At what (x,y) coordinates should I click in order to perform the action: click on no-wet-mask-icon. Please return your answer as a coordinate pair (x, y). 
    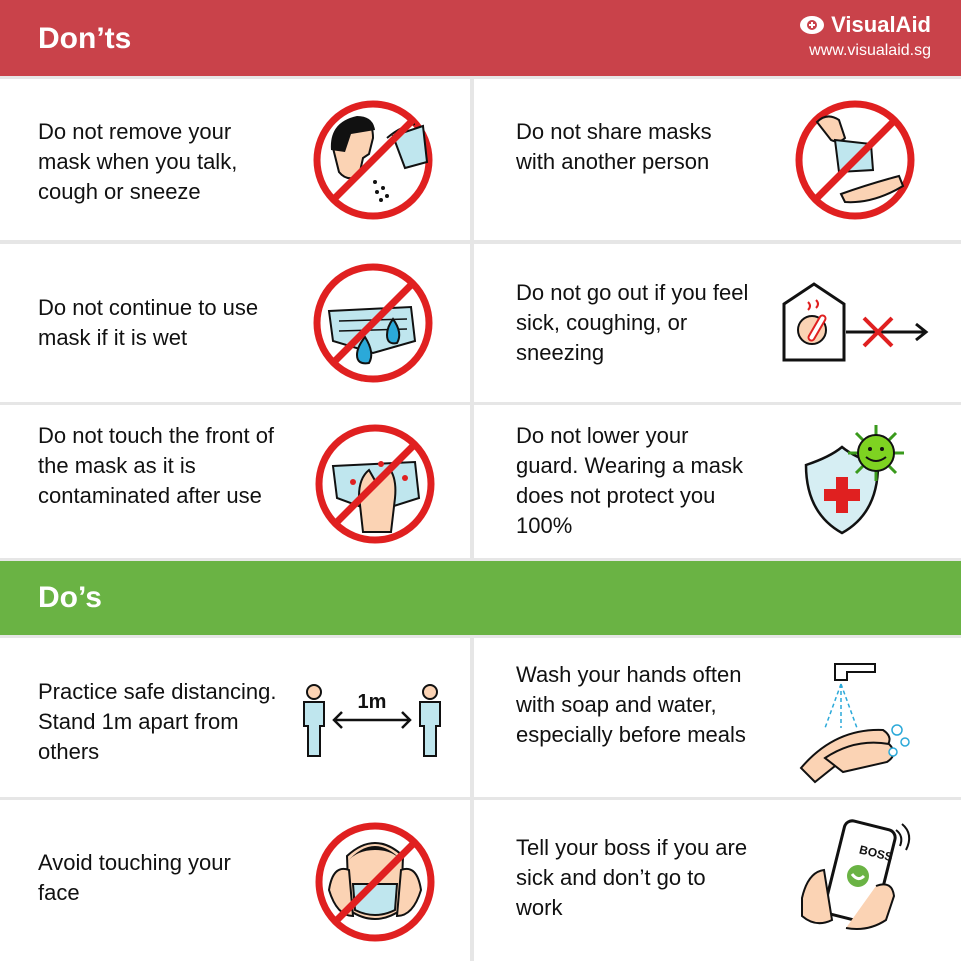
    Looking at the image, I should click on (373, 323).